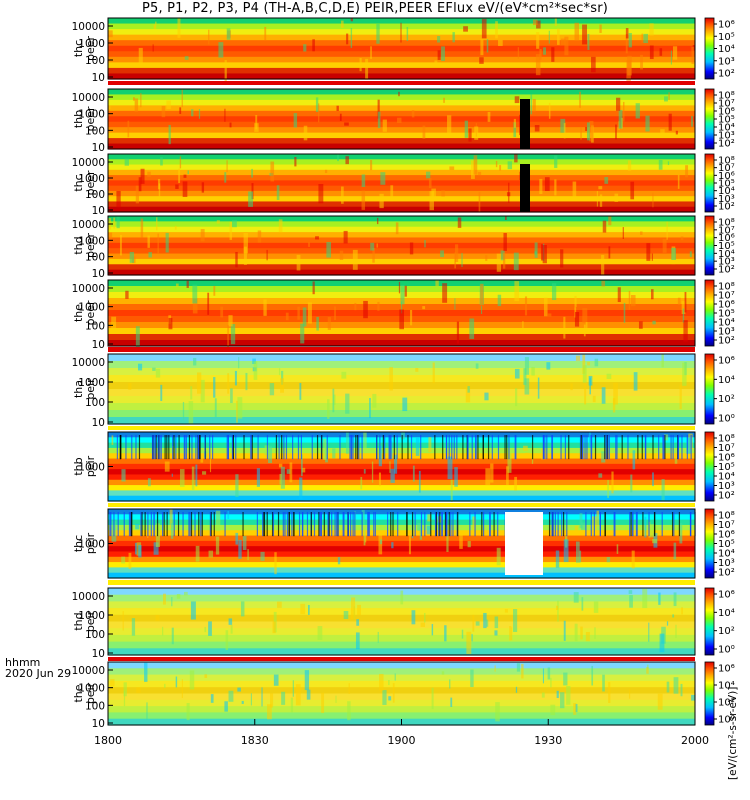 The width and height of the screenshot is (750, 800). Describe the element at coordinates (726, 341) in the screenshot. I see `colorbar-tick-label: 10²` at that location.